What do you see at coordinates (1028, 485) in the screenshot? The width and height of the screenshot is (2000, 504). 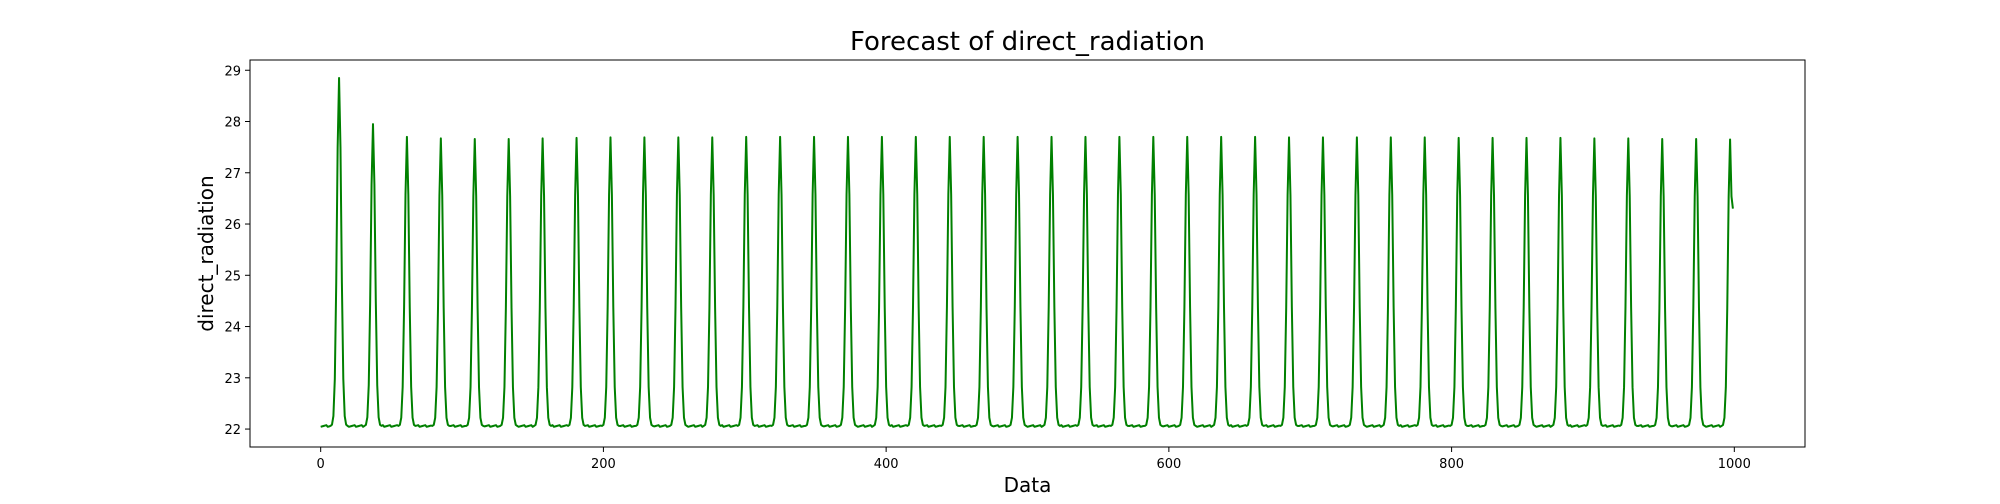 I see `x-axis-label: Data` at bounding box center [1028, 485].